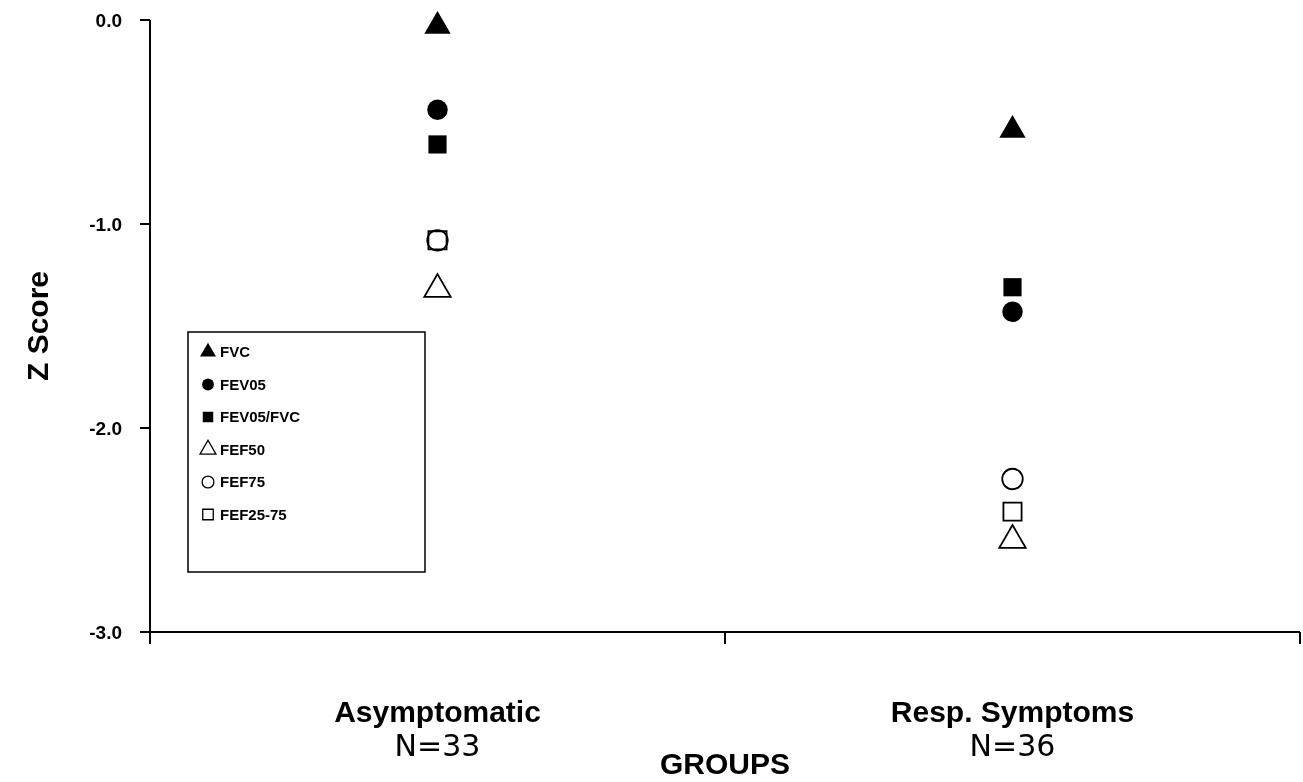  What do you see at coordinates (1012, 729) in the screenshot?
I see `x-tick-label: Resp. Symptoms N=36` at bounding box center [1012, 729].